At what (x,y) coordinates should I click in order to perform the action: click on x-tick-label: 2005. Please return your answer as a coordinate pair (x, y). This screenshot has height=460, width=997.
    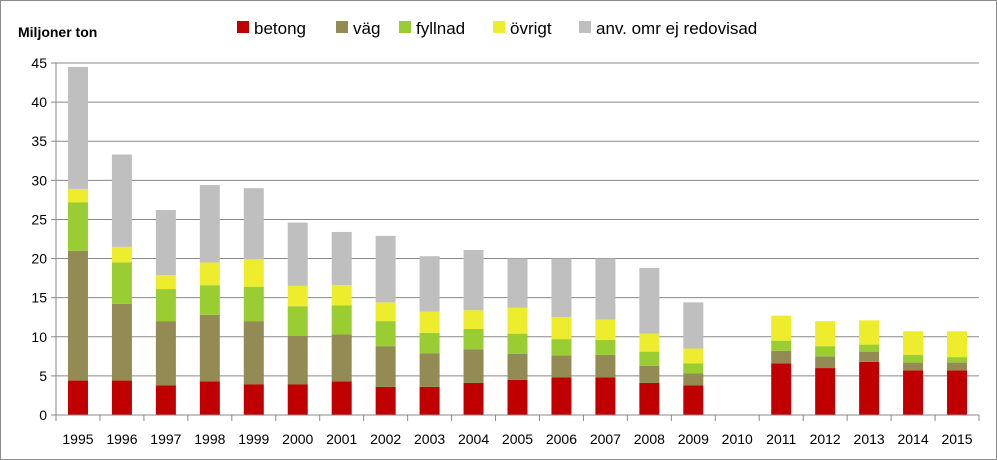
    Looking at the image, I should click on (517, 439).